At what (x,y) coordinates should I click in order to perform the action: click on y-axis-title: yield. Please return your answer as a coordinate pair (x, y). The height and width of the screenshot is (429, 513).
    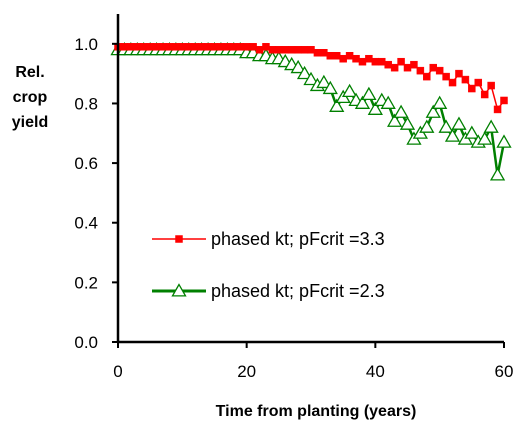
    Looking at the image, I should click on (30, 122).